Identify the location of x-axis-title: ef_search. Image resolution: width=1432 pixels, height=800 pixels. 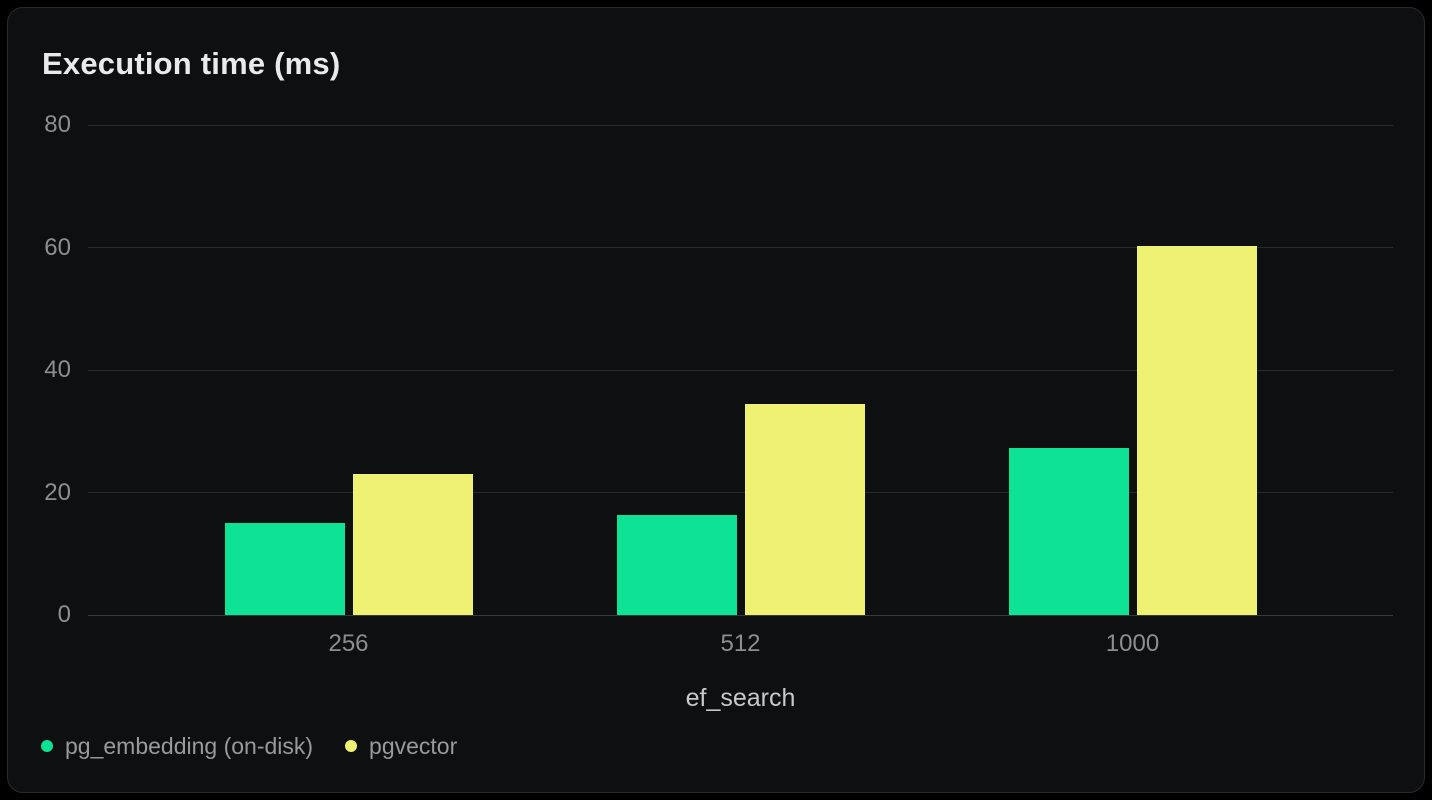
(740, 698).